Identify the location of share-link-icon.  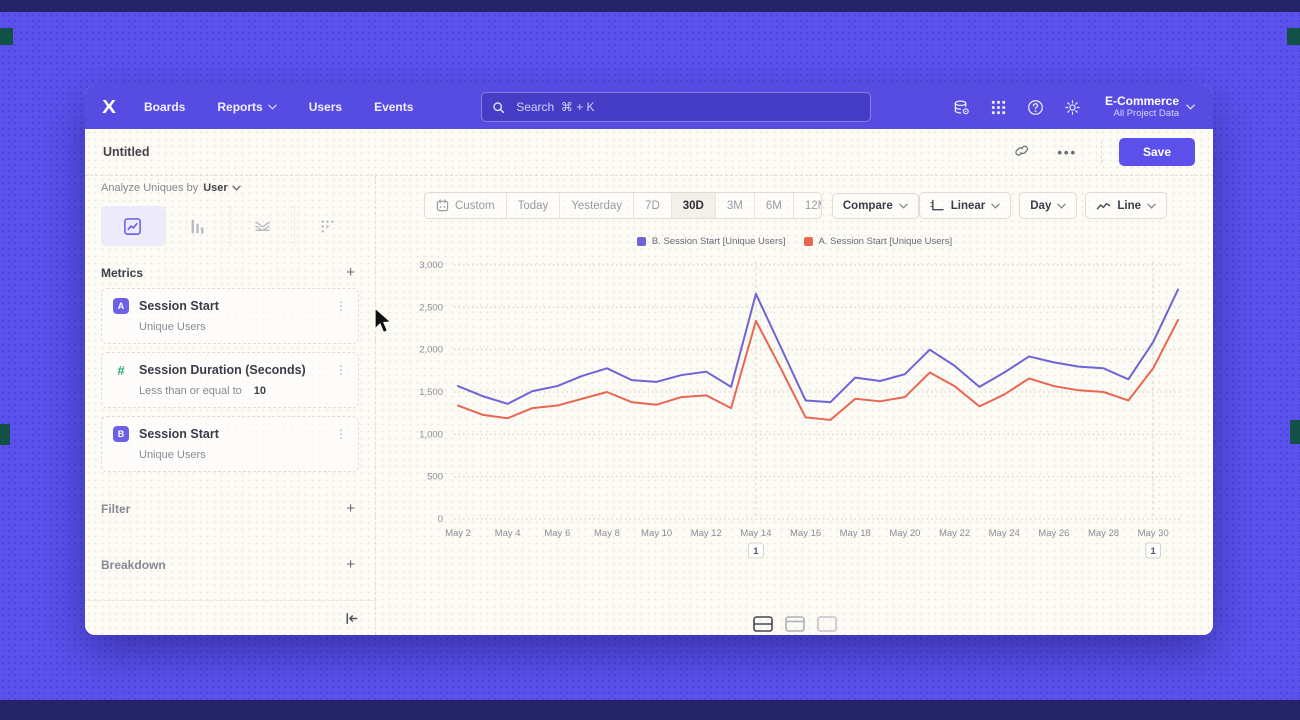
(1023, 152).